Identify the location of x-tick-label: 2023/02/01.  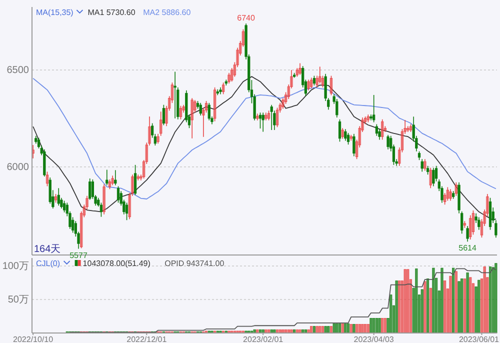
(263, 339).